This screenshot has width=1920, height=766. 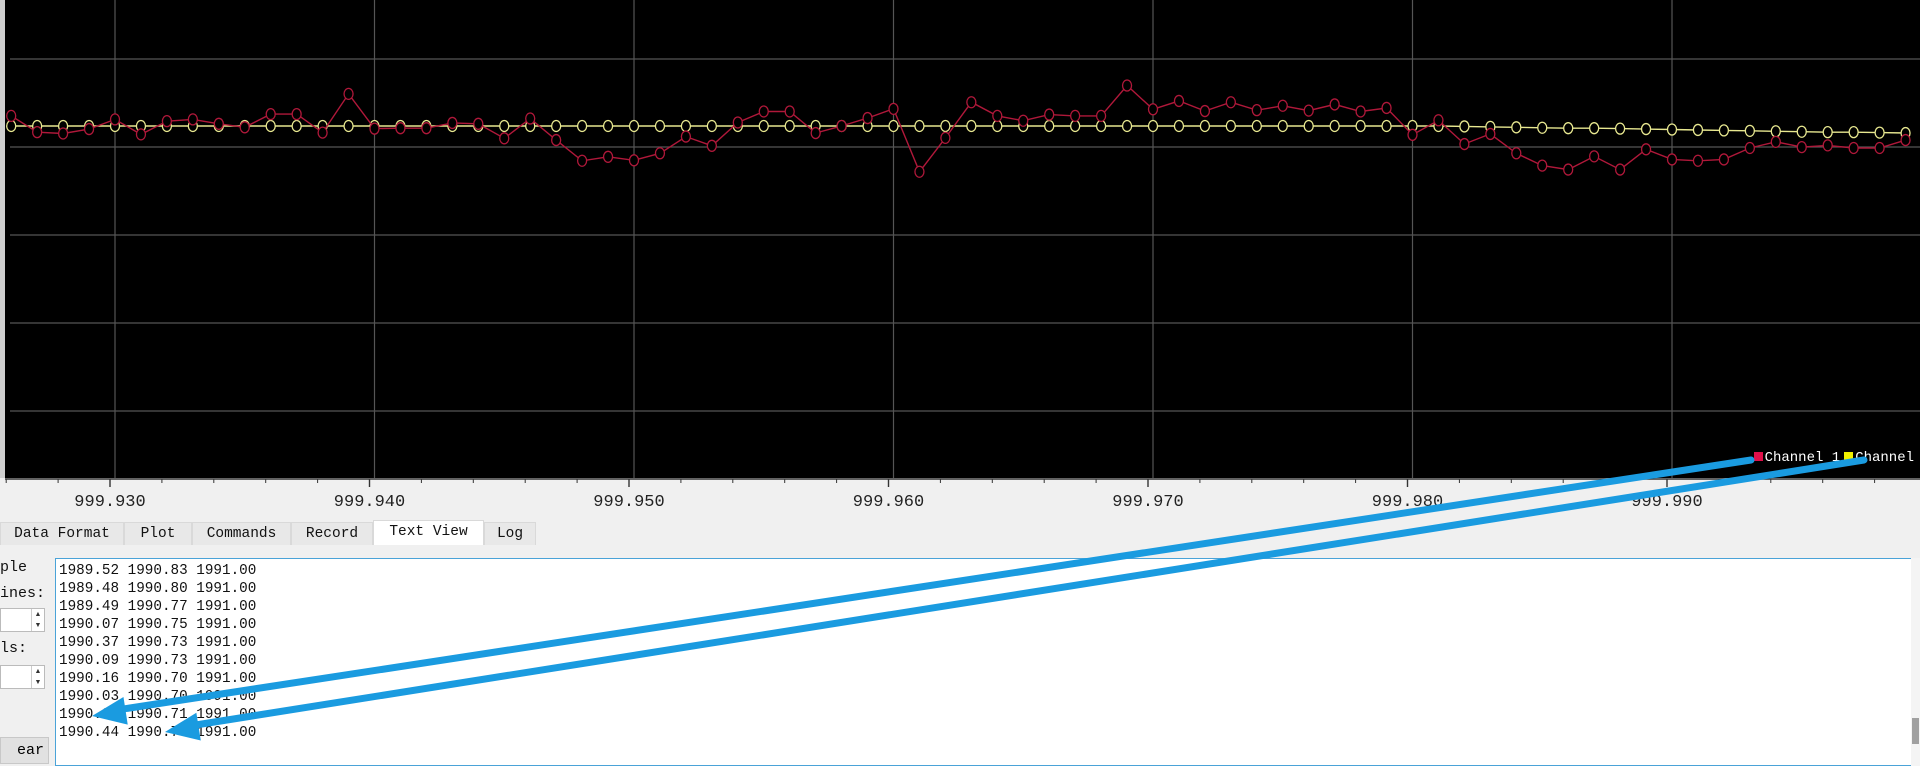 I want to click on columns-spinbox: ▲ ▼, so click(x=22, y=677).